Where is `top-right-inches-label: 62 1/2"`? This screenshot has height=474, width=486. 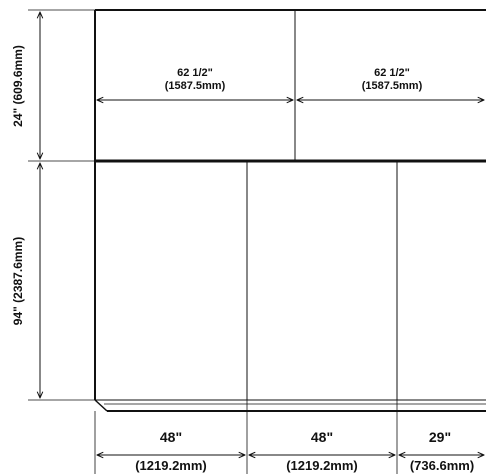
top-right-inches-label: 62 1/2" is located at coordinates (392, 73).